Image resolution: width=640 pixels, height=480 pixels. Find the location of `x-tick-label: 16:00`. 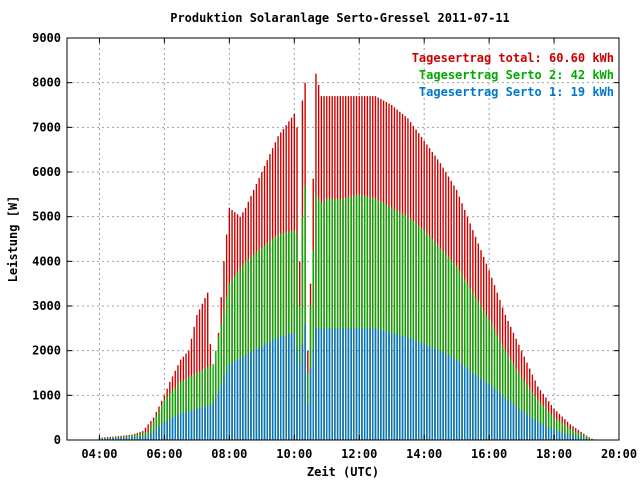

x-tick-label: 16:00 is located at coordinates (489, 454).